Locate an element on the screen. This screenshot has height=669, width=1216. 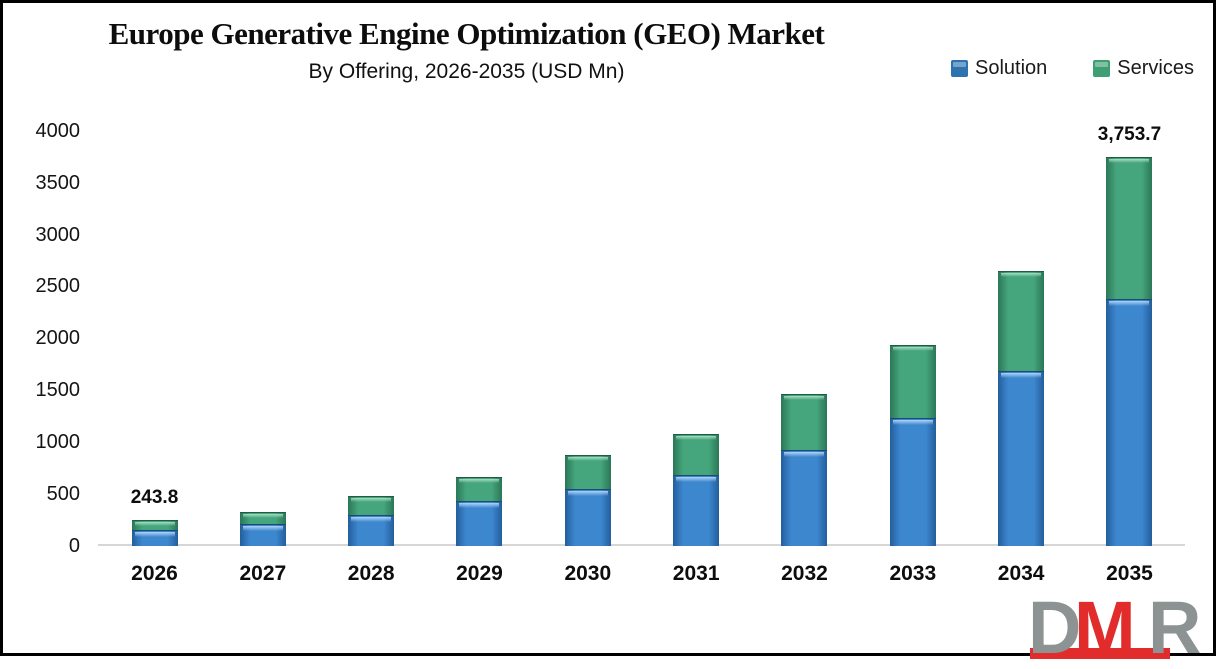
bar-2030 is located at coordinates (587, 500).